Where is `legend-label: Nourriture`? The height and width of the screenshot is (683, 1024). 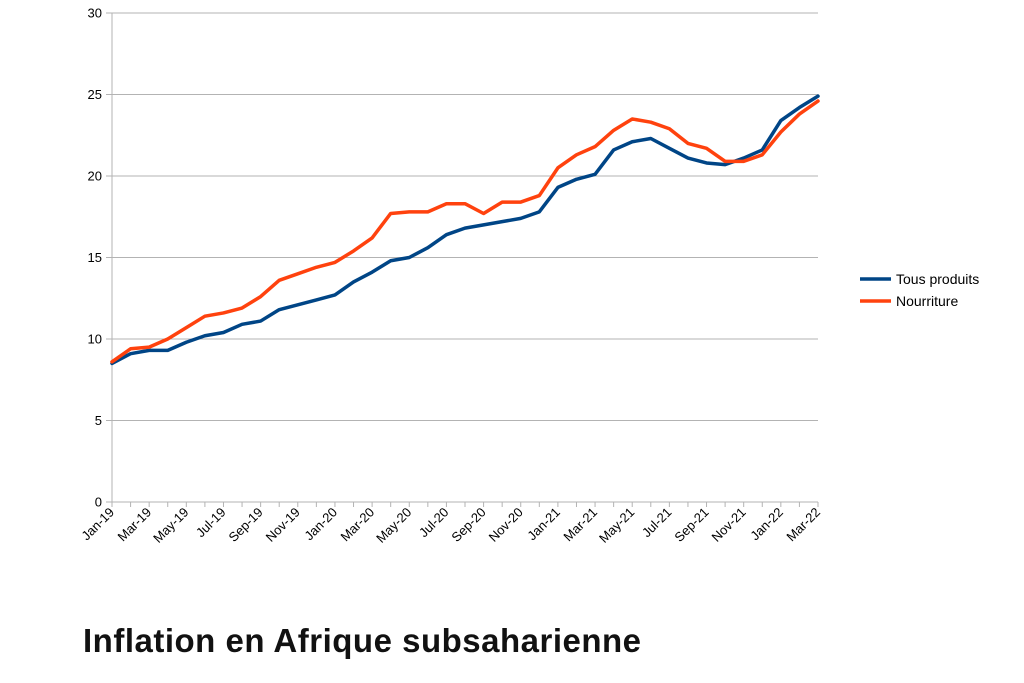 legend-label: Nourriture is located at coordinates (927, 301).